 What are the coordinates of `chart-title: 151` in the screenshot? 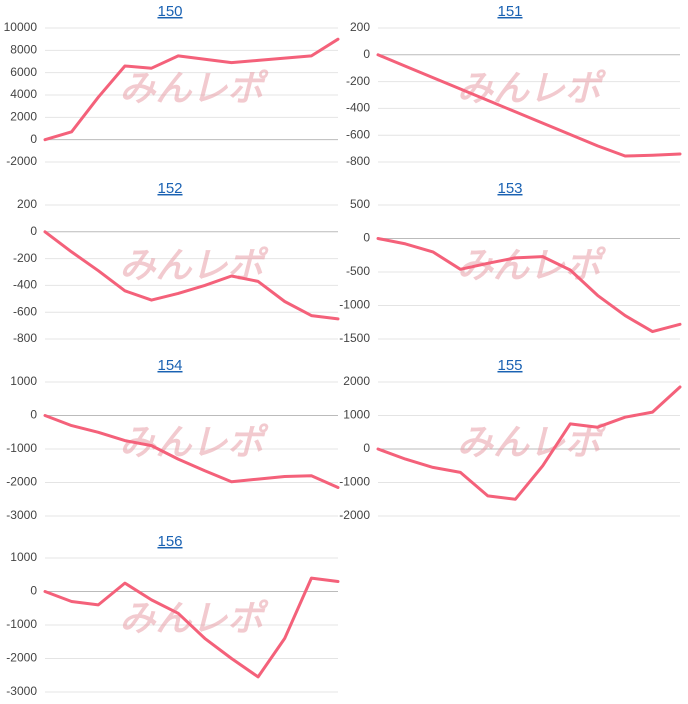 It's located at (509, 11).